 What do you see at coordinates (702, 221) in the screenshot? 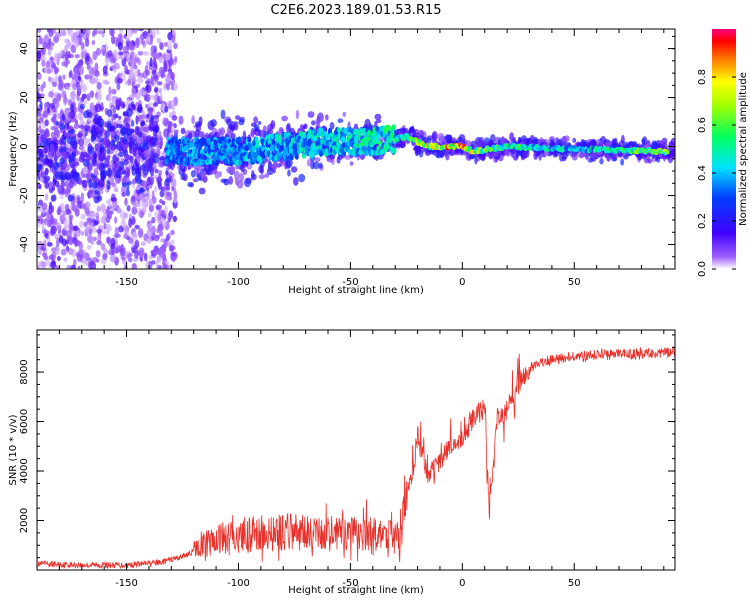
I see `colorbar-tick-label: 0.2` at bounding box center [702, 221].